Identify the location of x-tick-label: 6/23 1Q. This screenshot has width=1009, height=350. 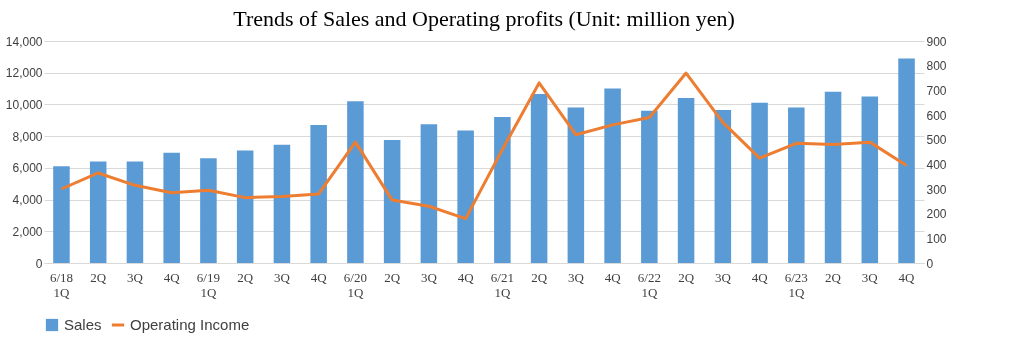
(796, 284).